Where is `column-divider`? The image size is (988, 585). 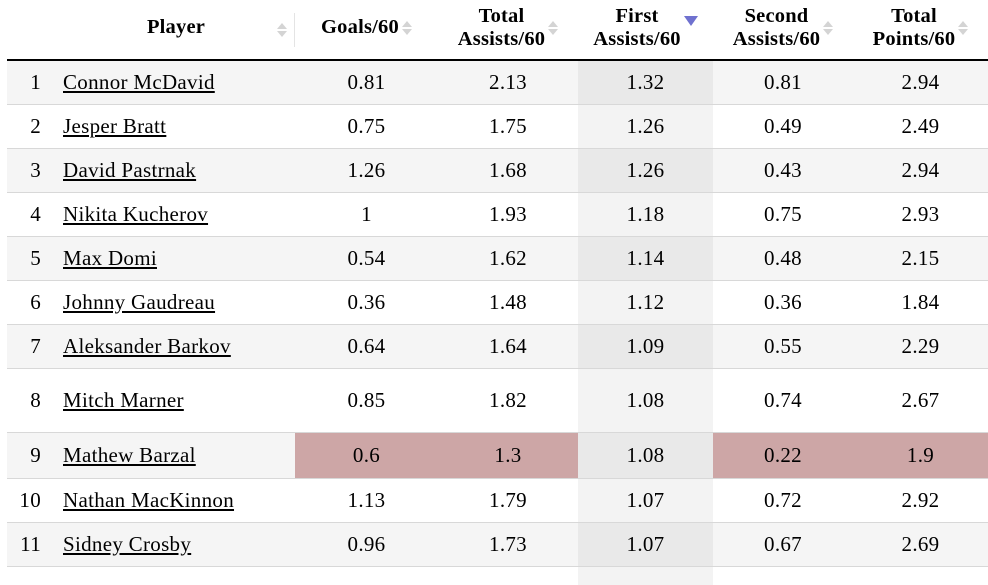 column-divider is located at coordinates (294, 30).